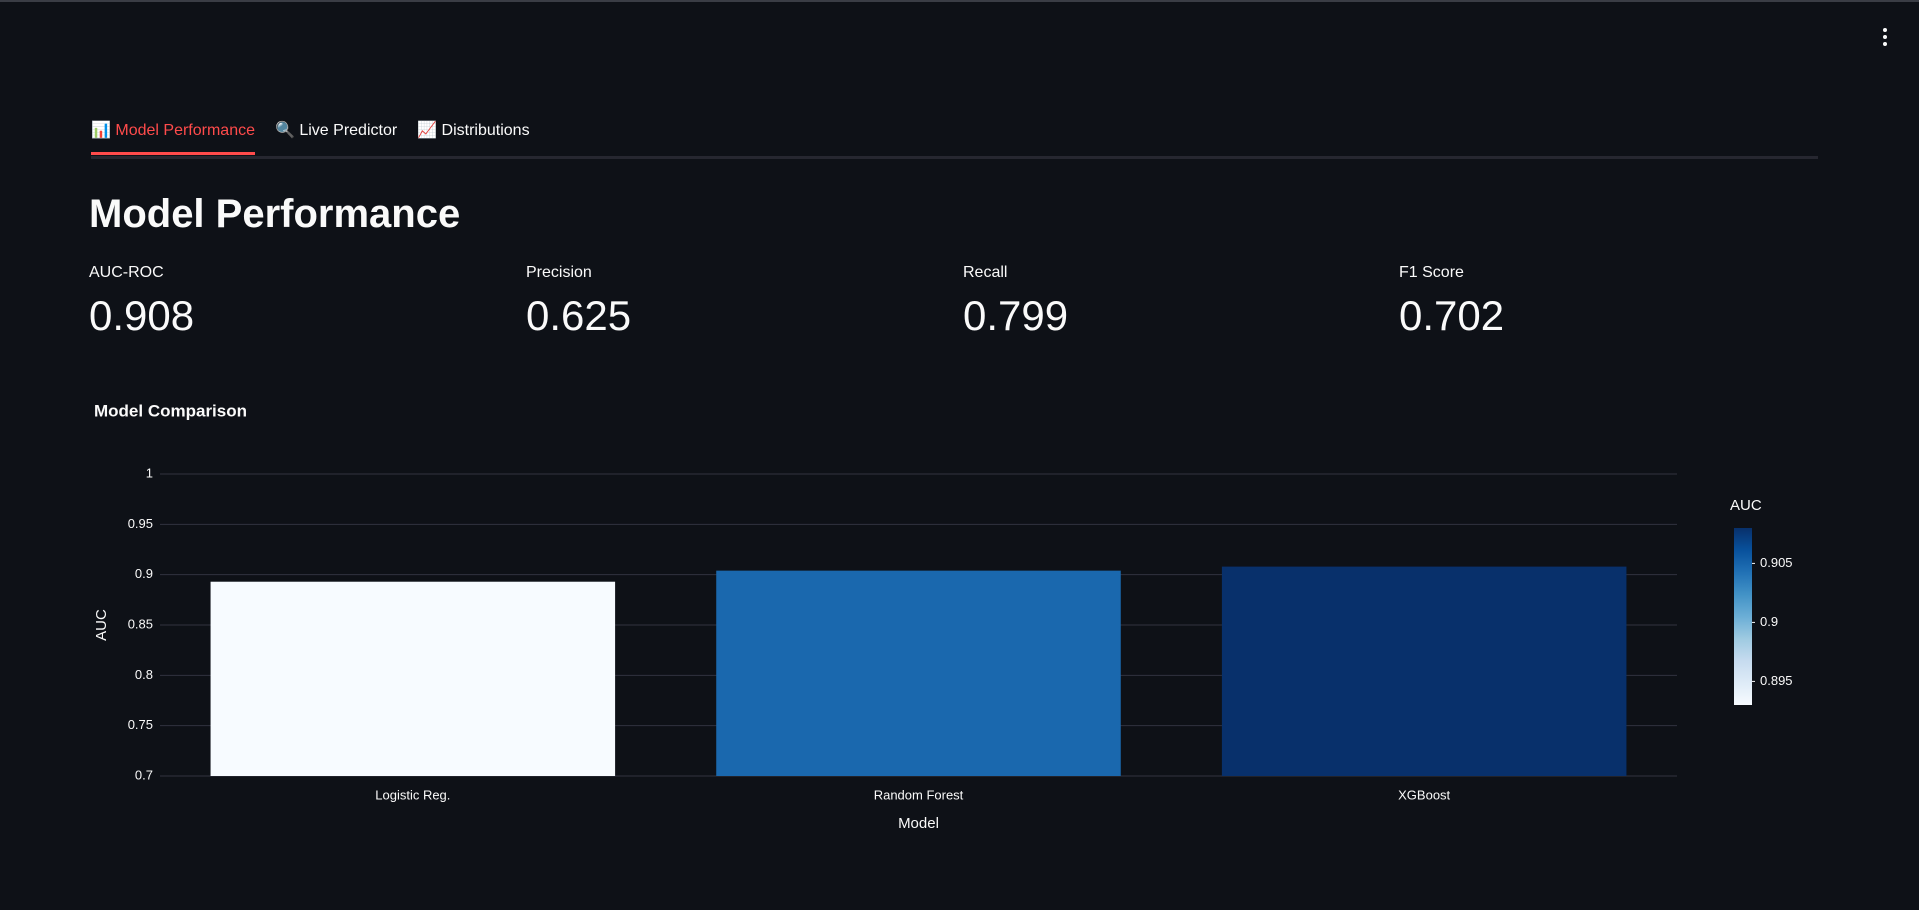 This screenshot has height=910, width=1919. I want to click on y-tick-label: 0.8, so click(144, 674).